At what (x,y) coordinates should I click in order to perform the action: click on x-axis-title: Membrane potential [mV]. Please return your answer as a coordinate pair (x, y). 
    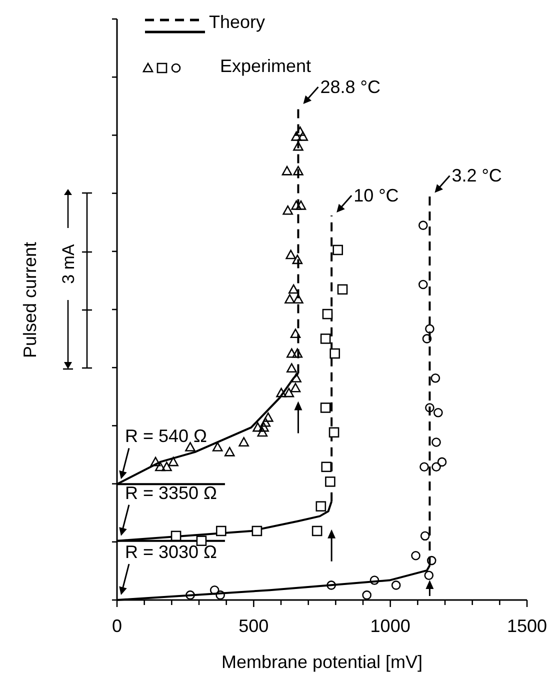
    Looking at the image, I should click on (322, 662).